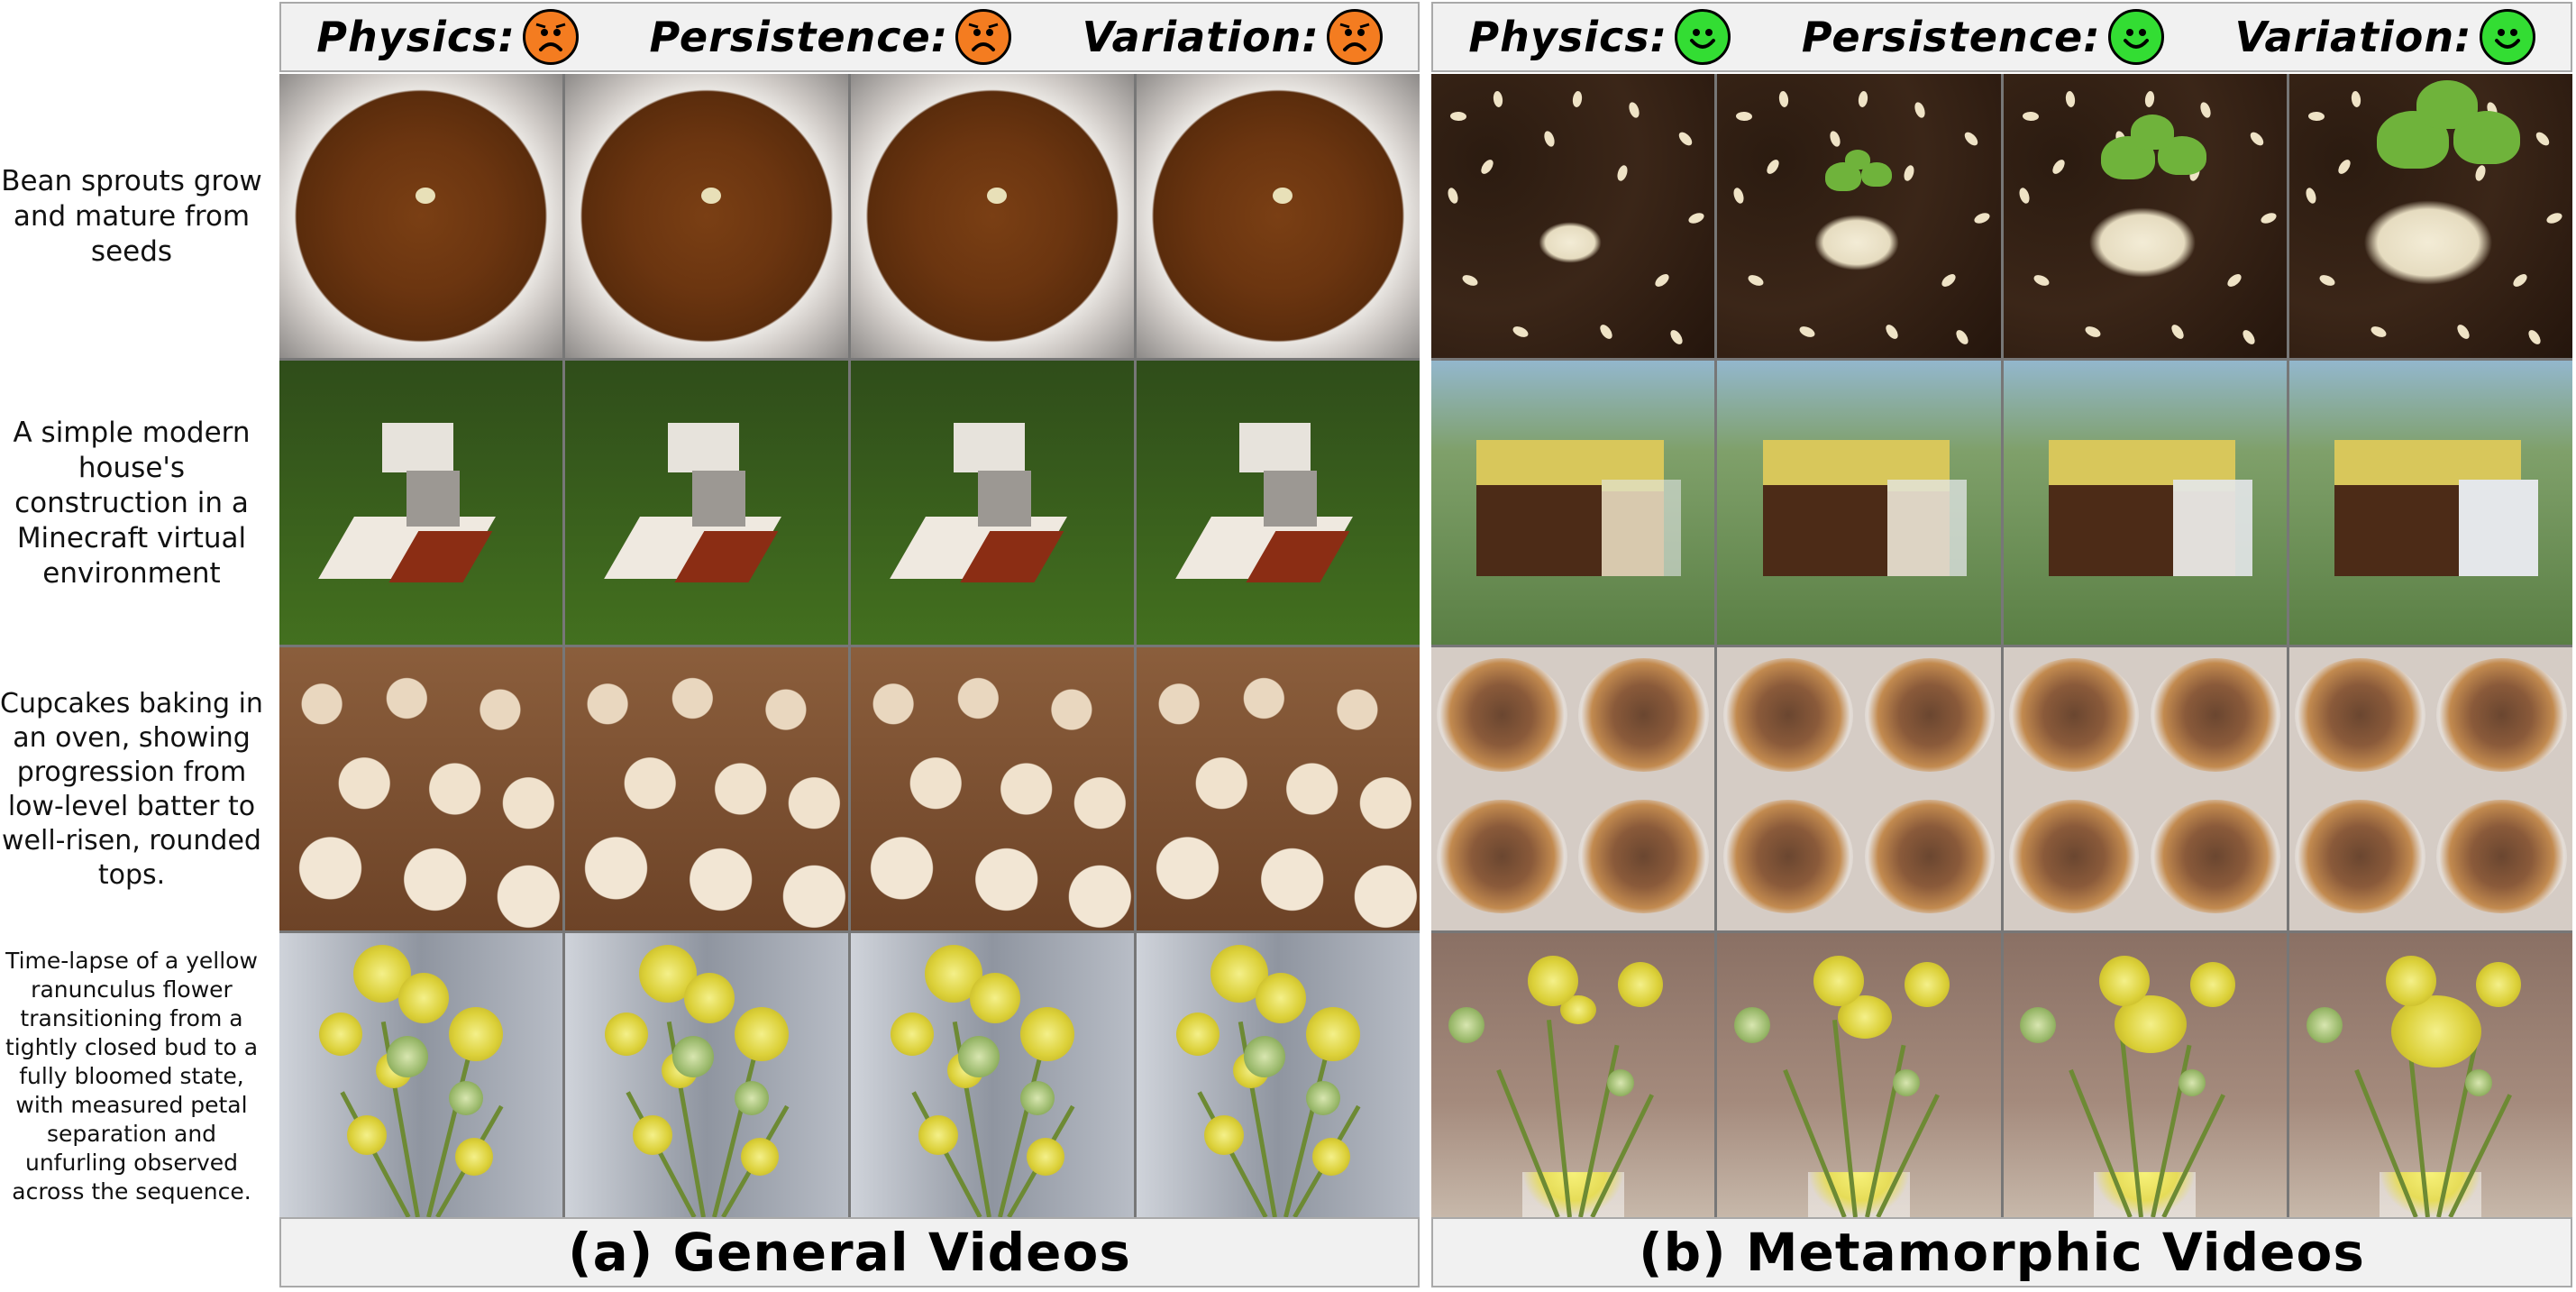 The width and height of the screenshot is (2576, 1292). I want to click on panel-caption: (b) Metamorphic Videos, so click(2001, 1252).